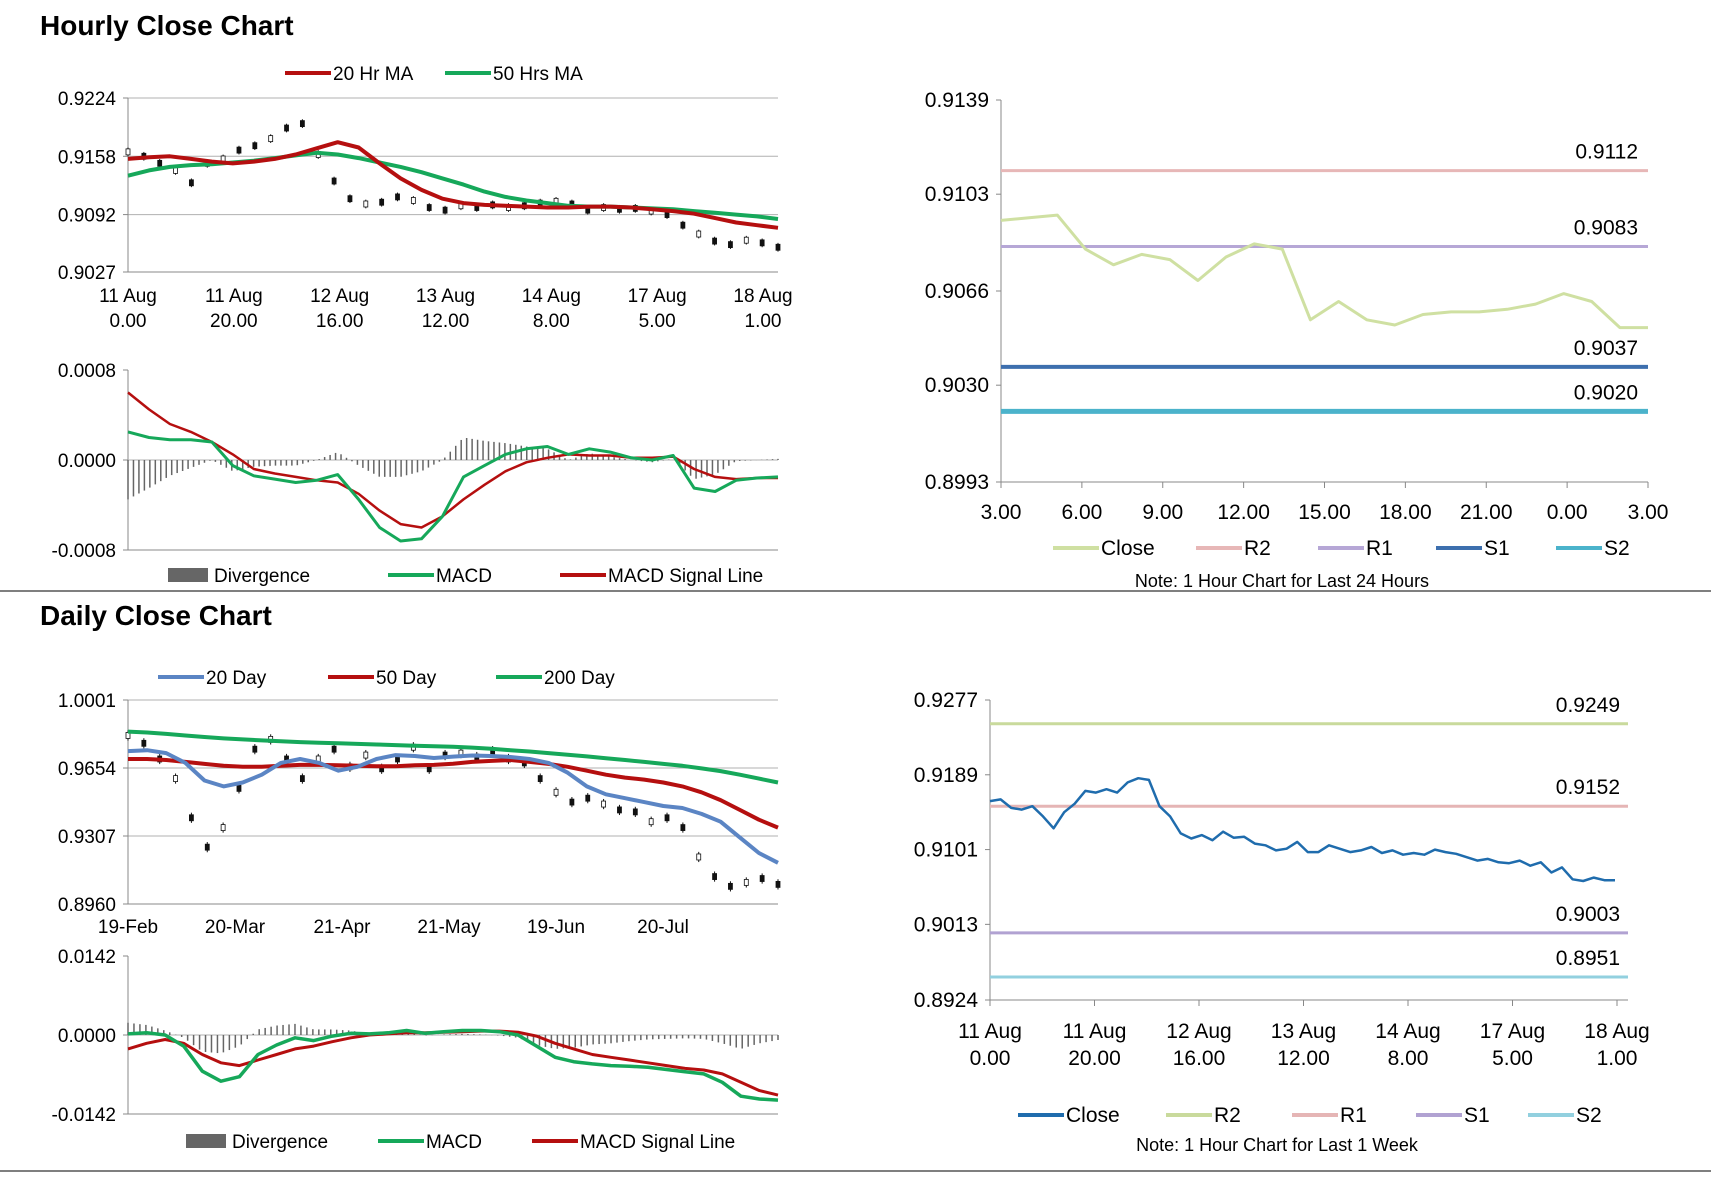  I want to click on hourly-close-x-tick-label: 12.00, so click(1243, 512).